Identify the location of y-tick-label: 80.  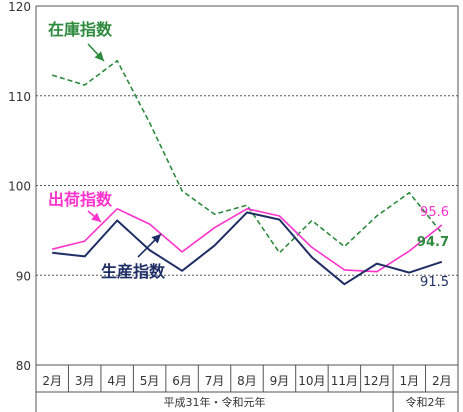
(23, 366).